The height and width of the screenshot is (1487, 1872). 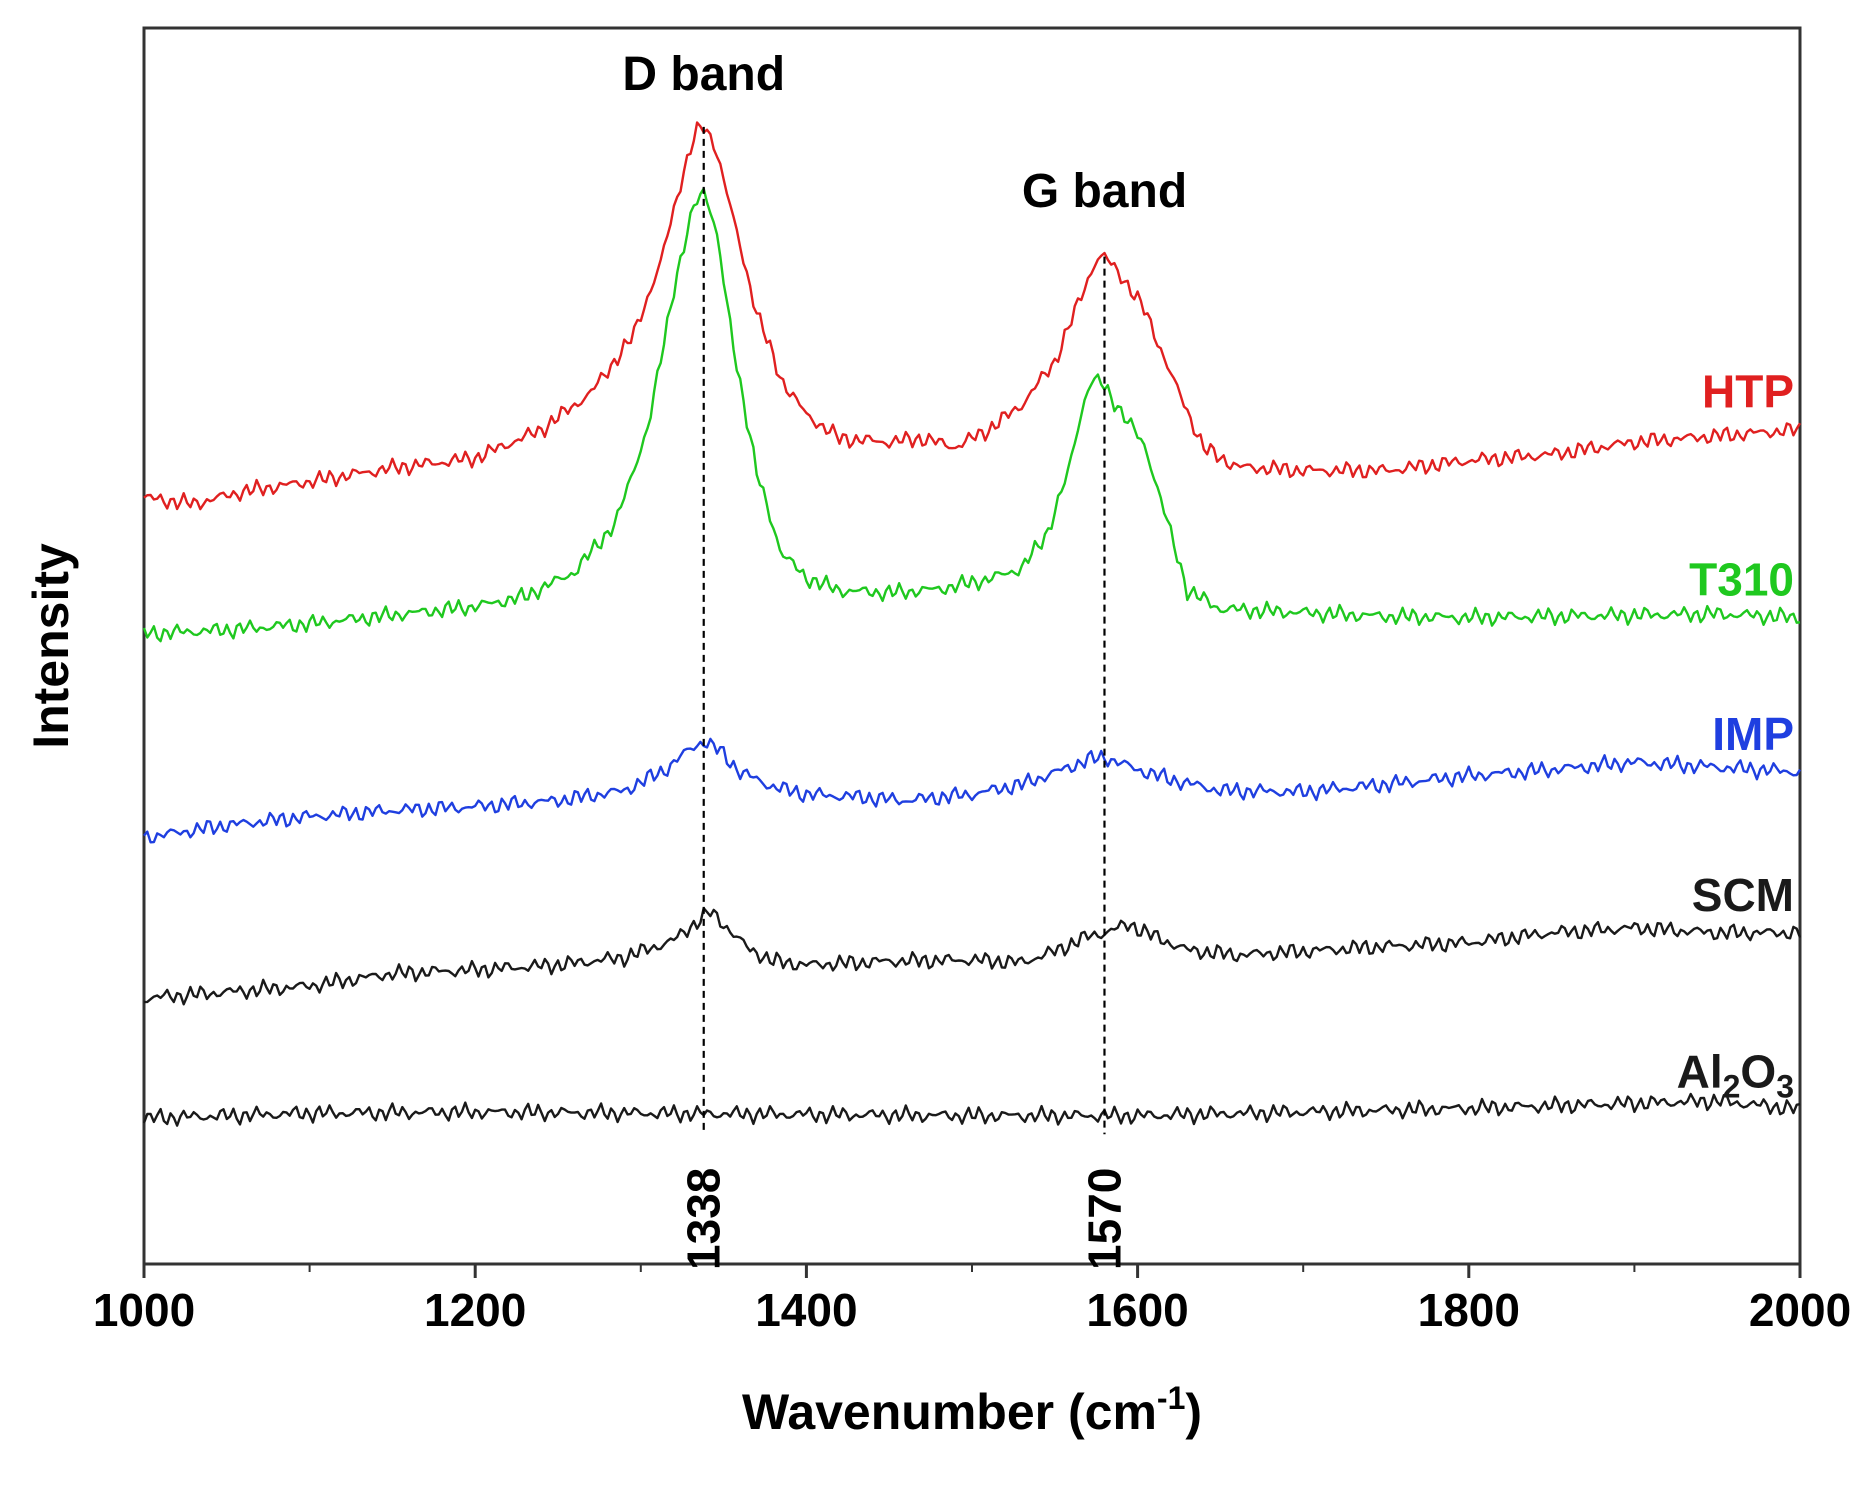 I want to click on series-label: SCM, so click(x=1743, y=895).